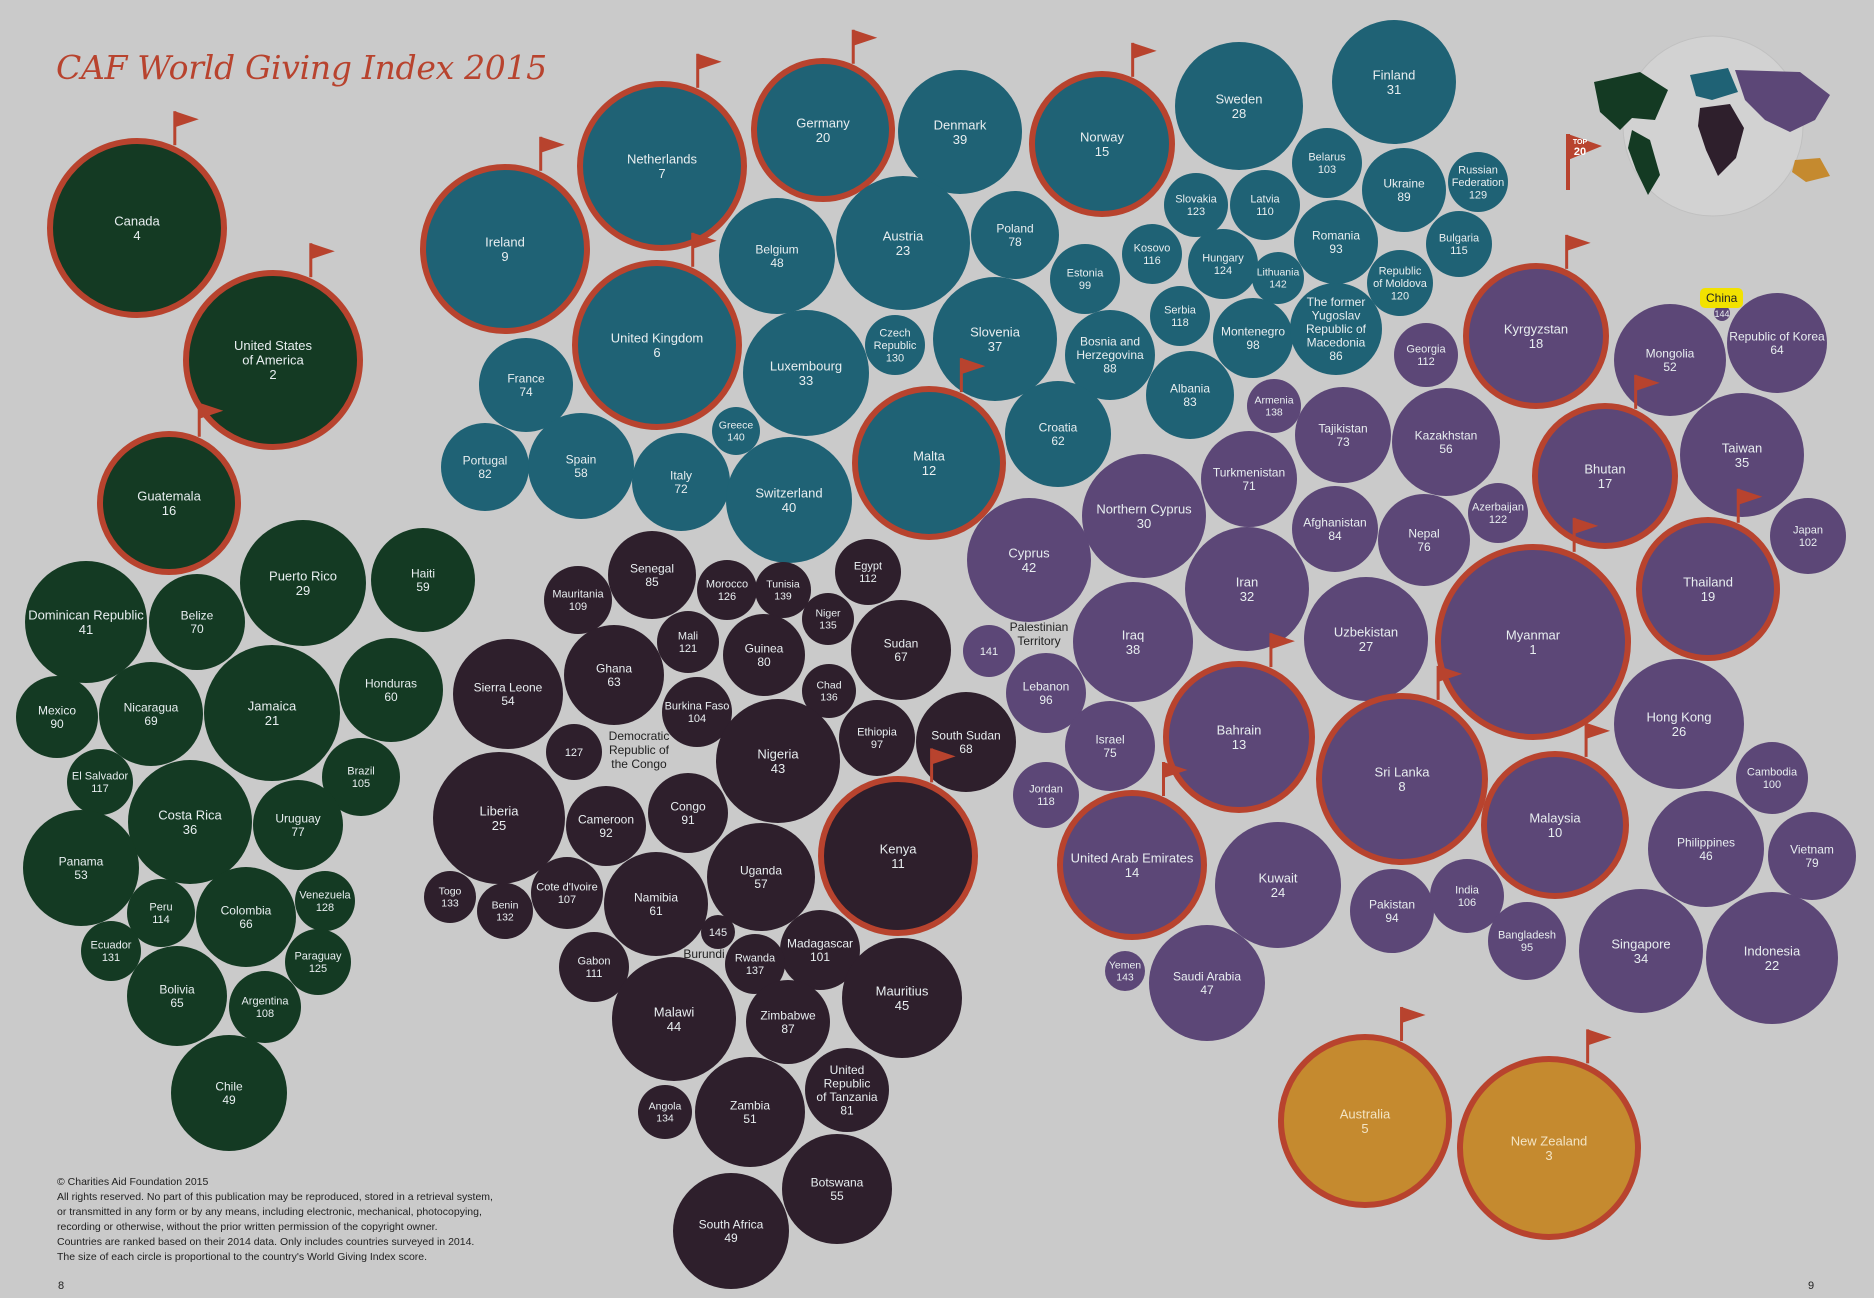  I want to click on country-label: Kazakhstan 56, so click(1446, 442).